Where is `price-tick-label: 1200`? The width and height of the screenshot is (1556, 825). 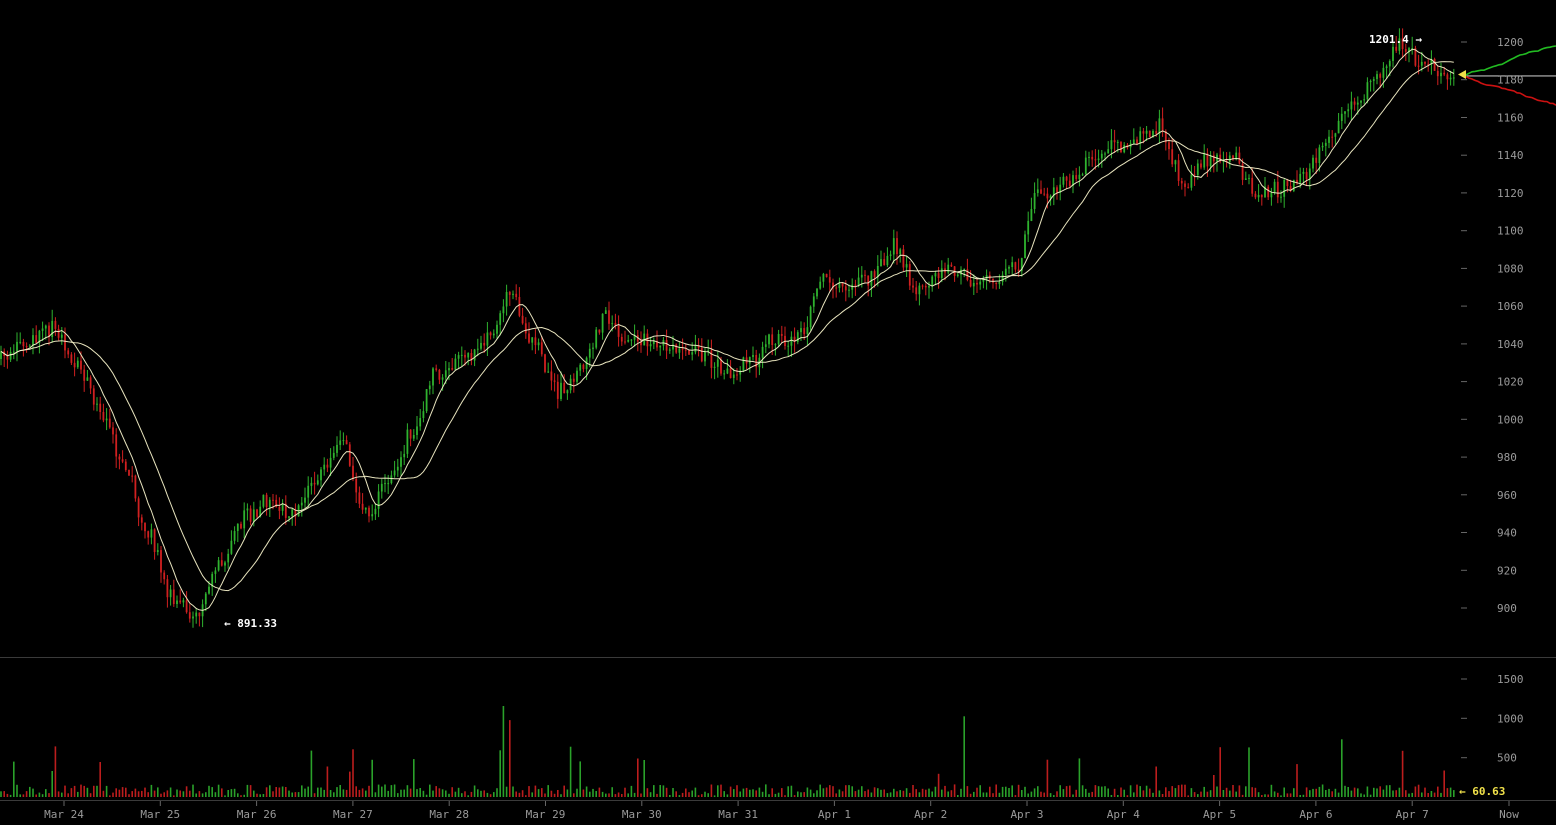
price-tick-label: 1200 is located at coordinates (1510, 42).